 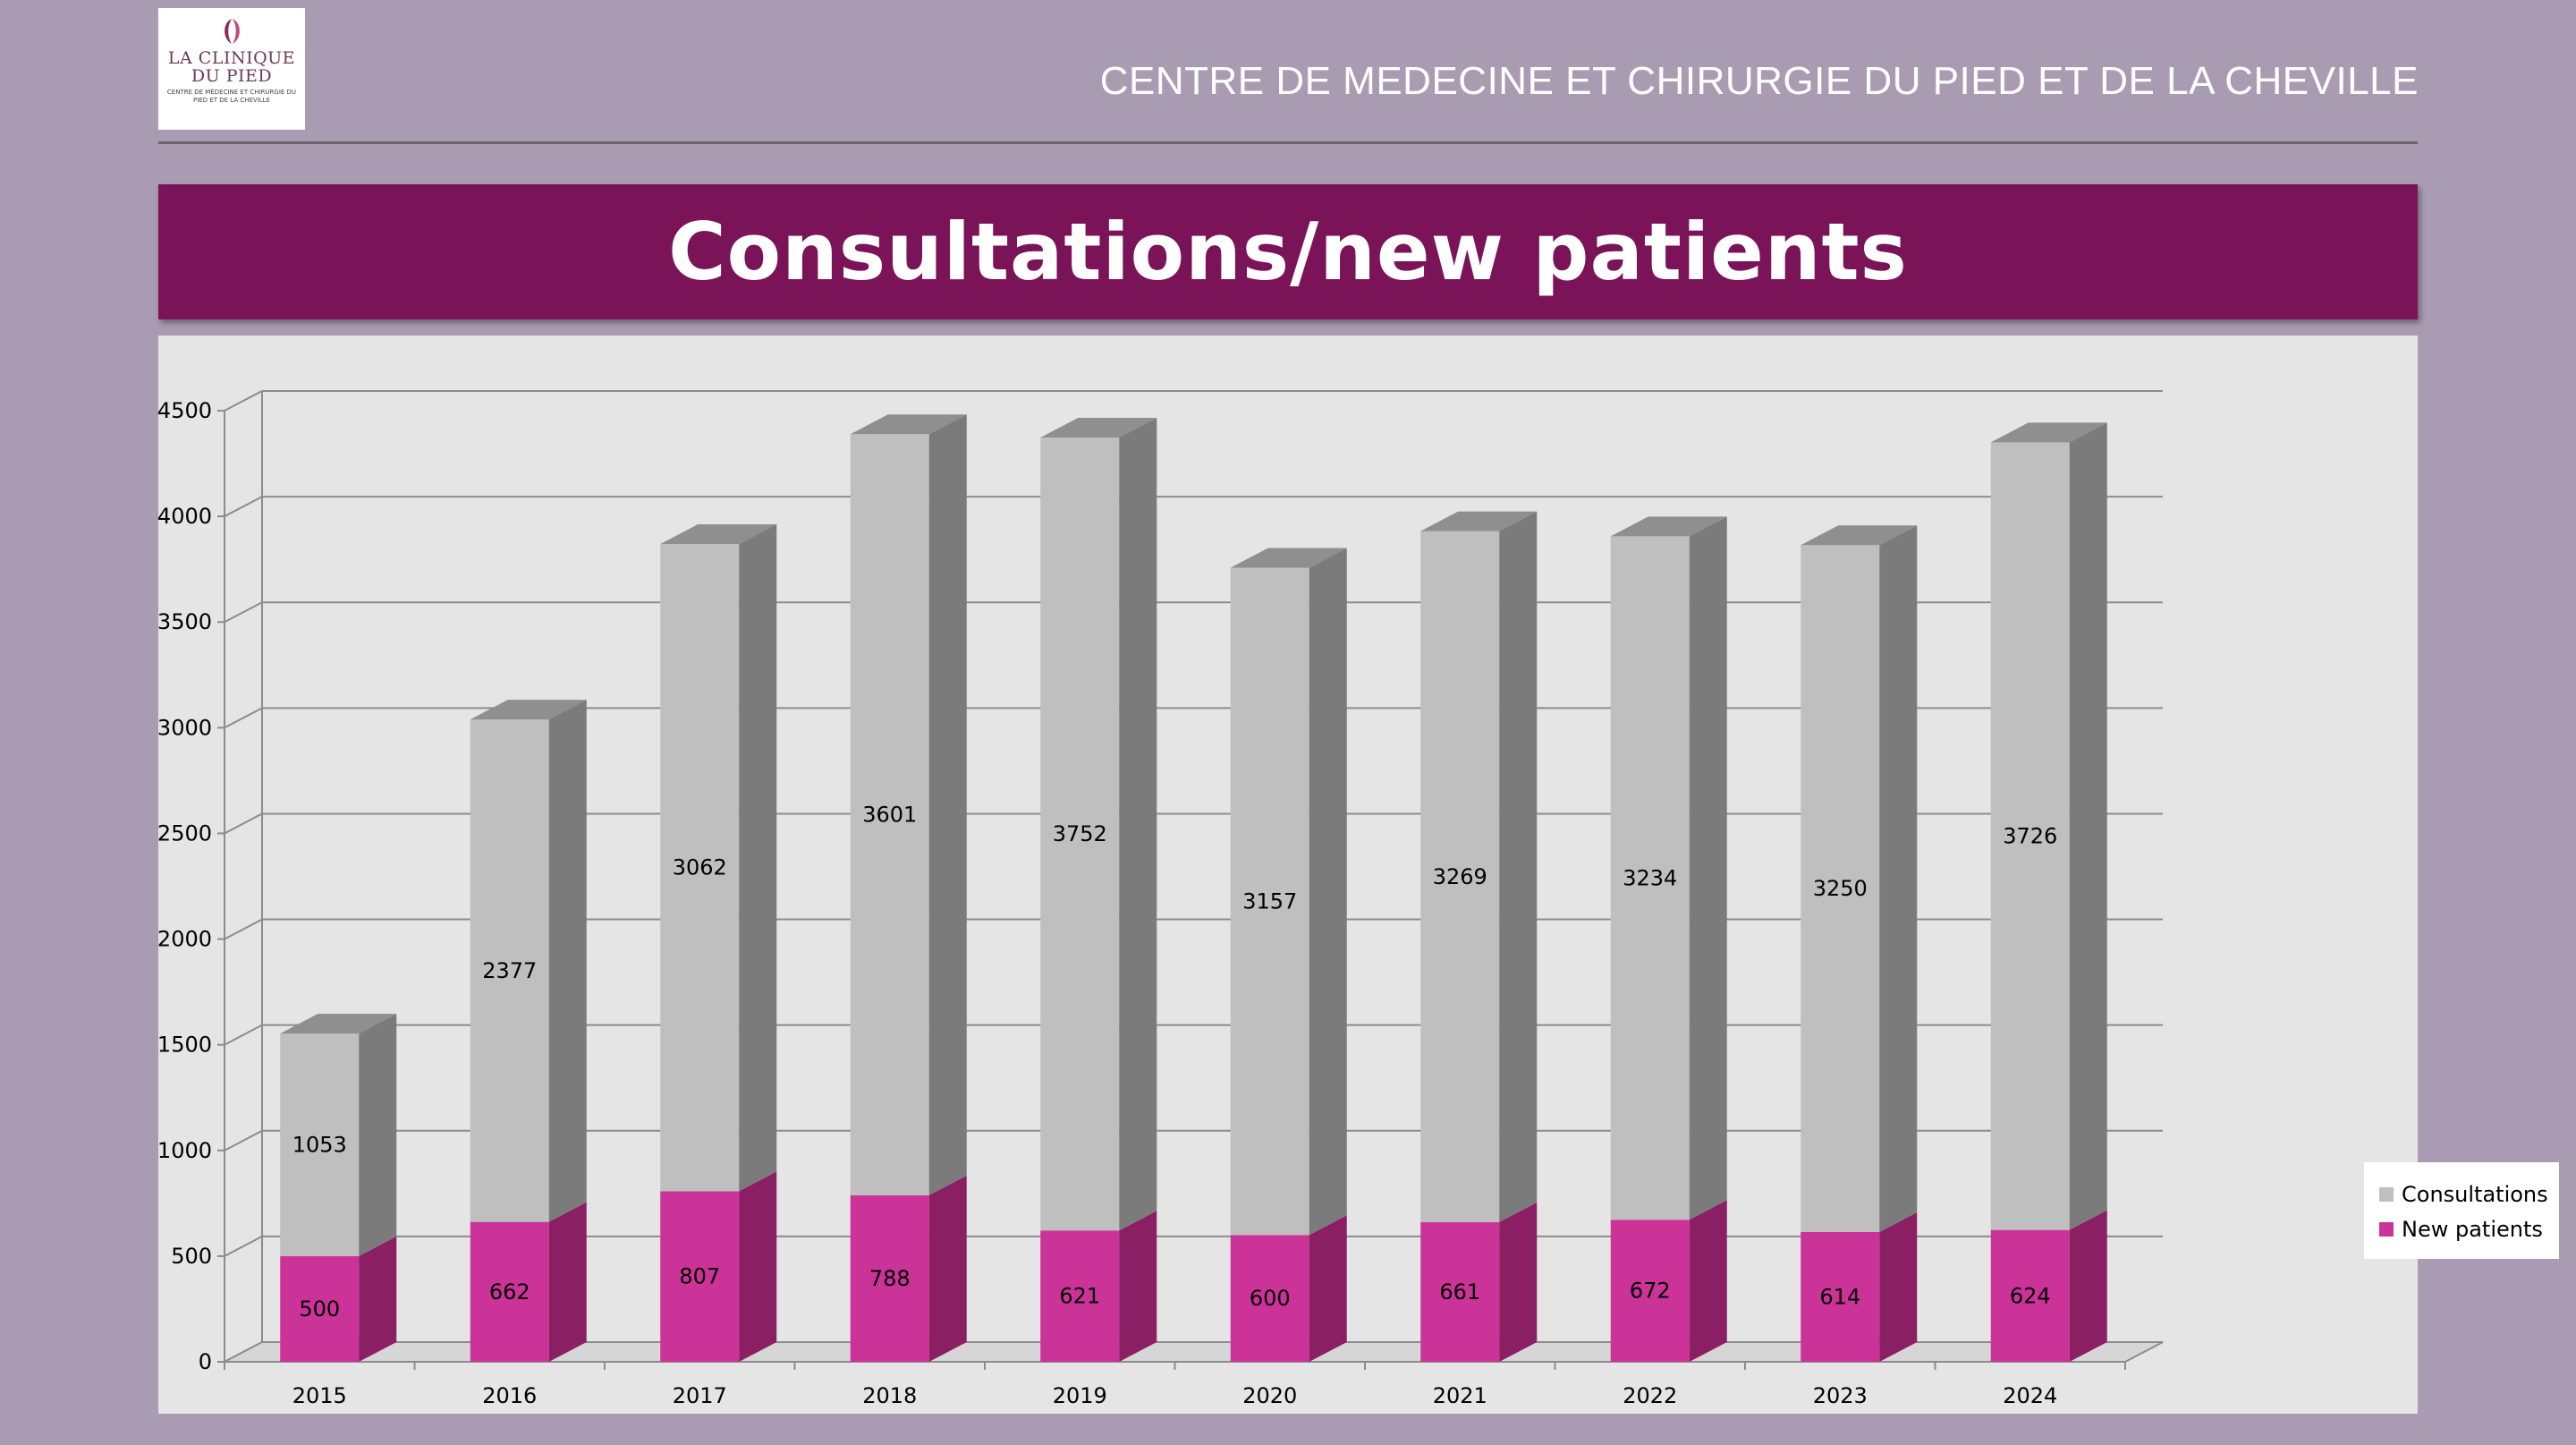 What do you see at coordinates (185, 1045) in the screenshot?
I see `y-tick-label-1500: 1500` at bounding box center [185, 1045].